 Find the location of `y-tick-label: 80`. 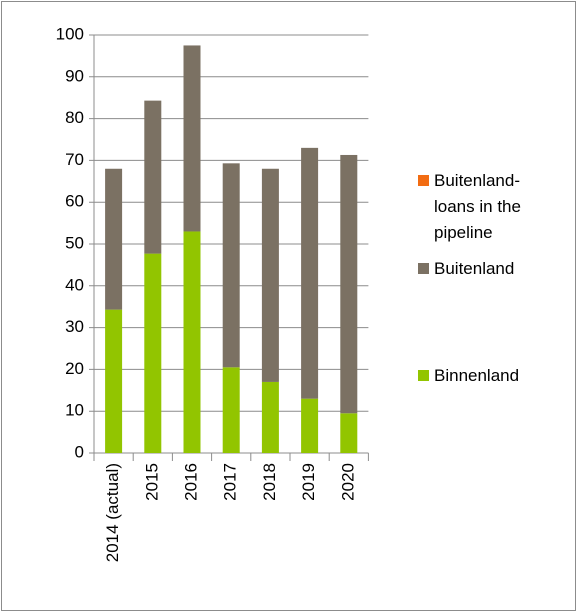

y-tick-label: 80 is located at coordinates (74, 117).